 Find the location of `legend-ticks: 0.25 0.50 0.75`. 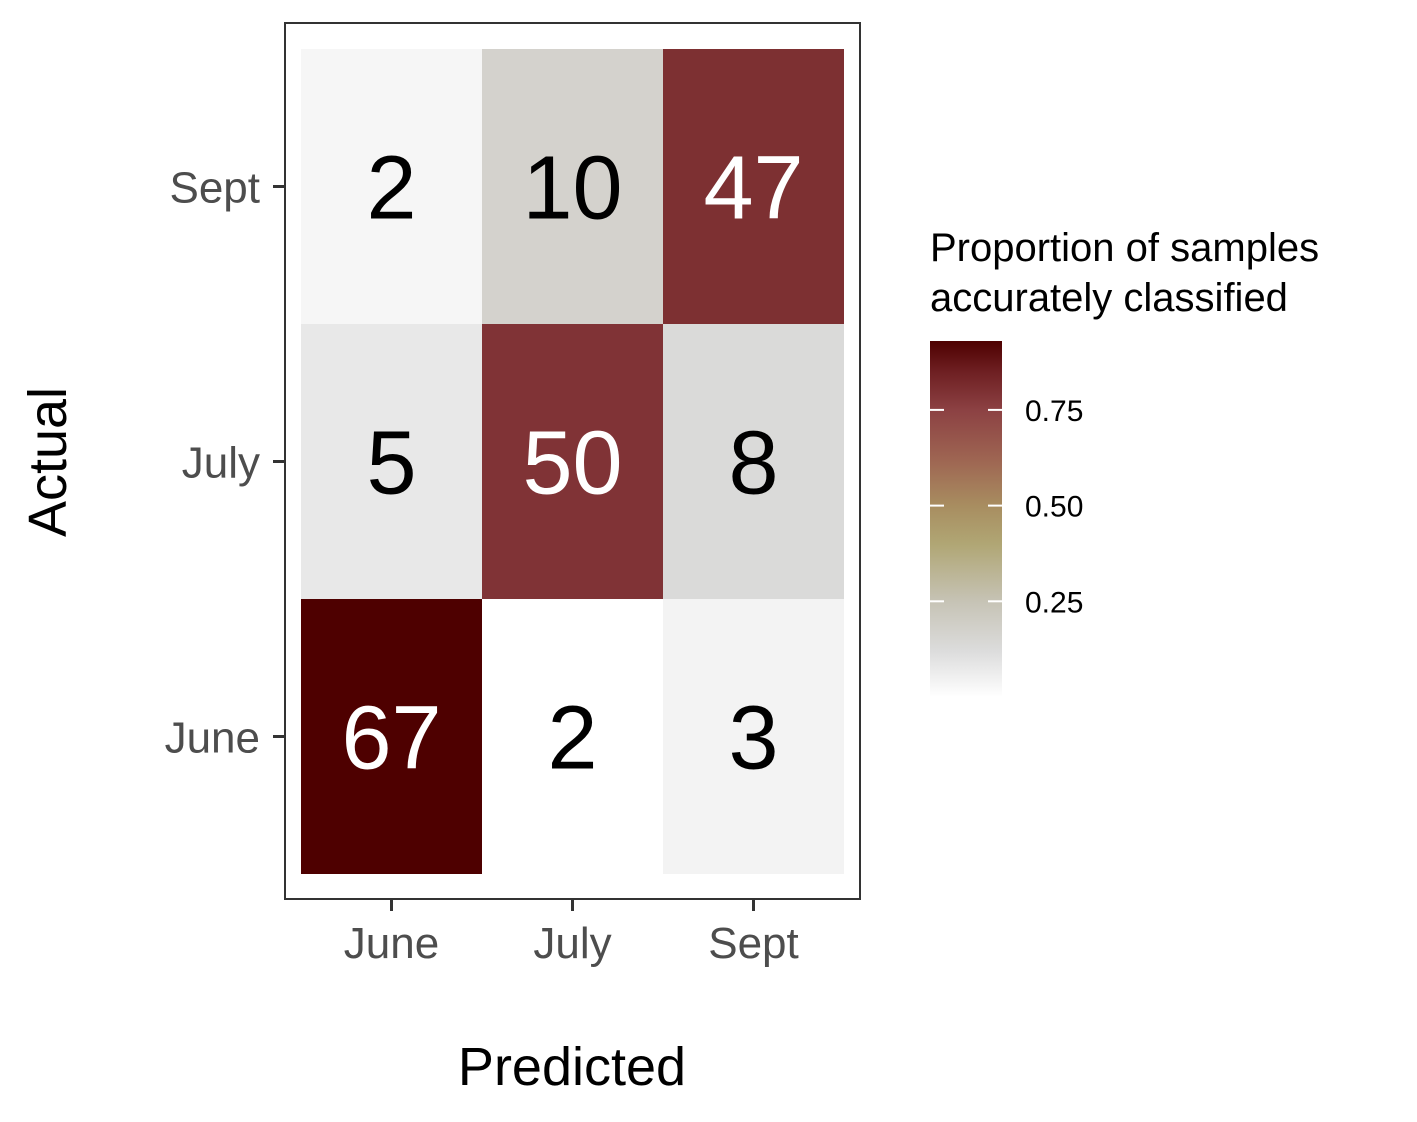

legend-ticks: 0.25 0.50 0.75 is located at coordinates (1006, 507).